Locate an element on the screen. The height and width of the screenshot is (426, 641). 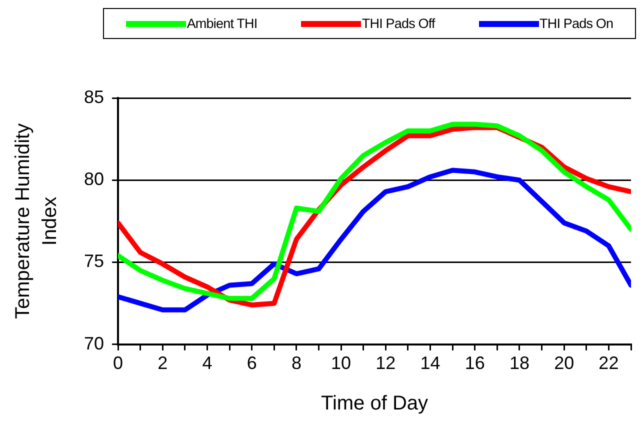
x-tick-label: 6 is located at coordinates (251, 363).